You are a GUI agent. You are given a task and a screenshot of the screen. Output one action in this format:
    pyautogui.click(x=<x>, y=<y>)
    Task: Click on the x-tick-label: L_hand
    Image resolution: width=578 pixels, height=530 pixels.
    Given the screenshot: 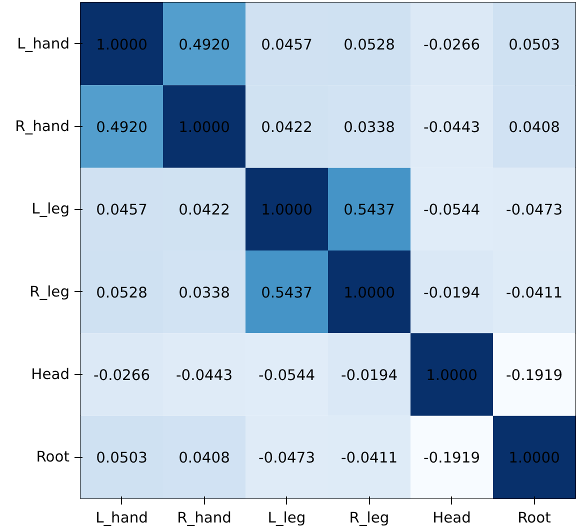 What is the action you would take?
    pyautogui.click(x=122, y=518)
    